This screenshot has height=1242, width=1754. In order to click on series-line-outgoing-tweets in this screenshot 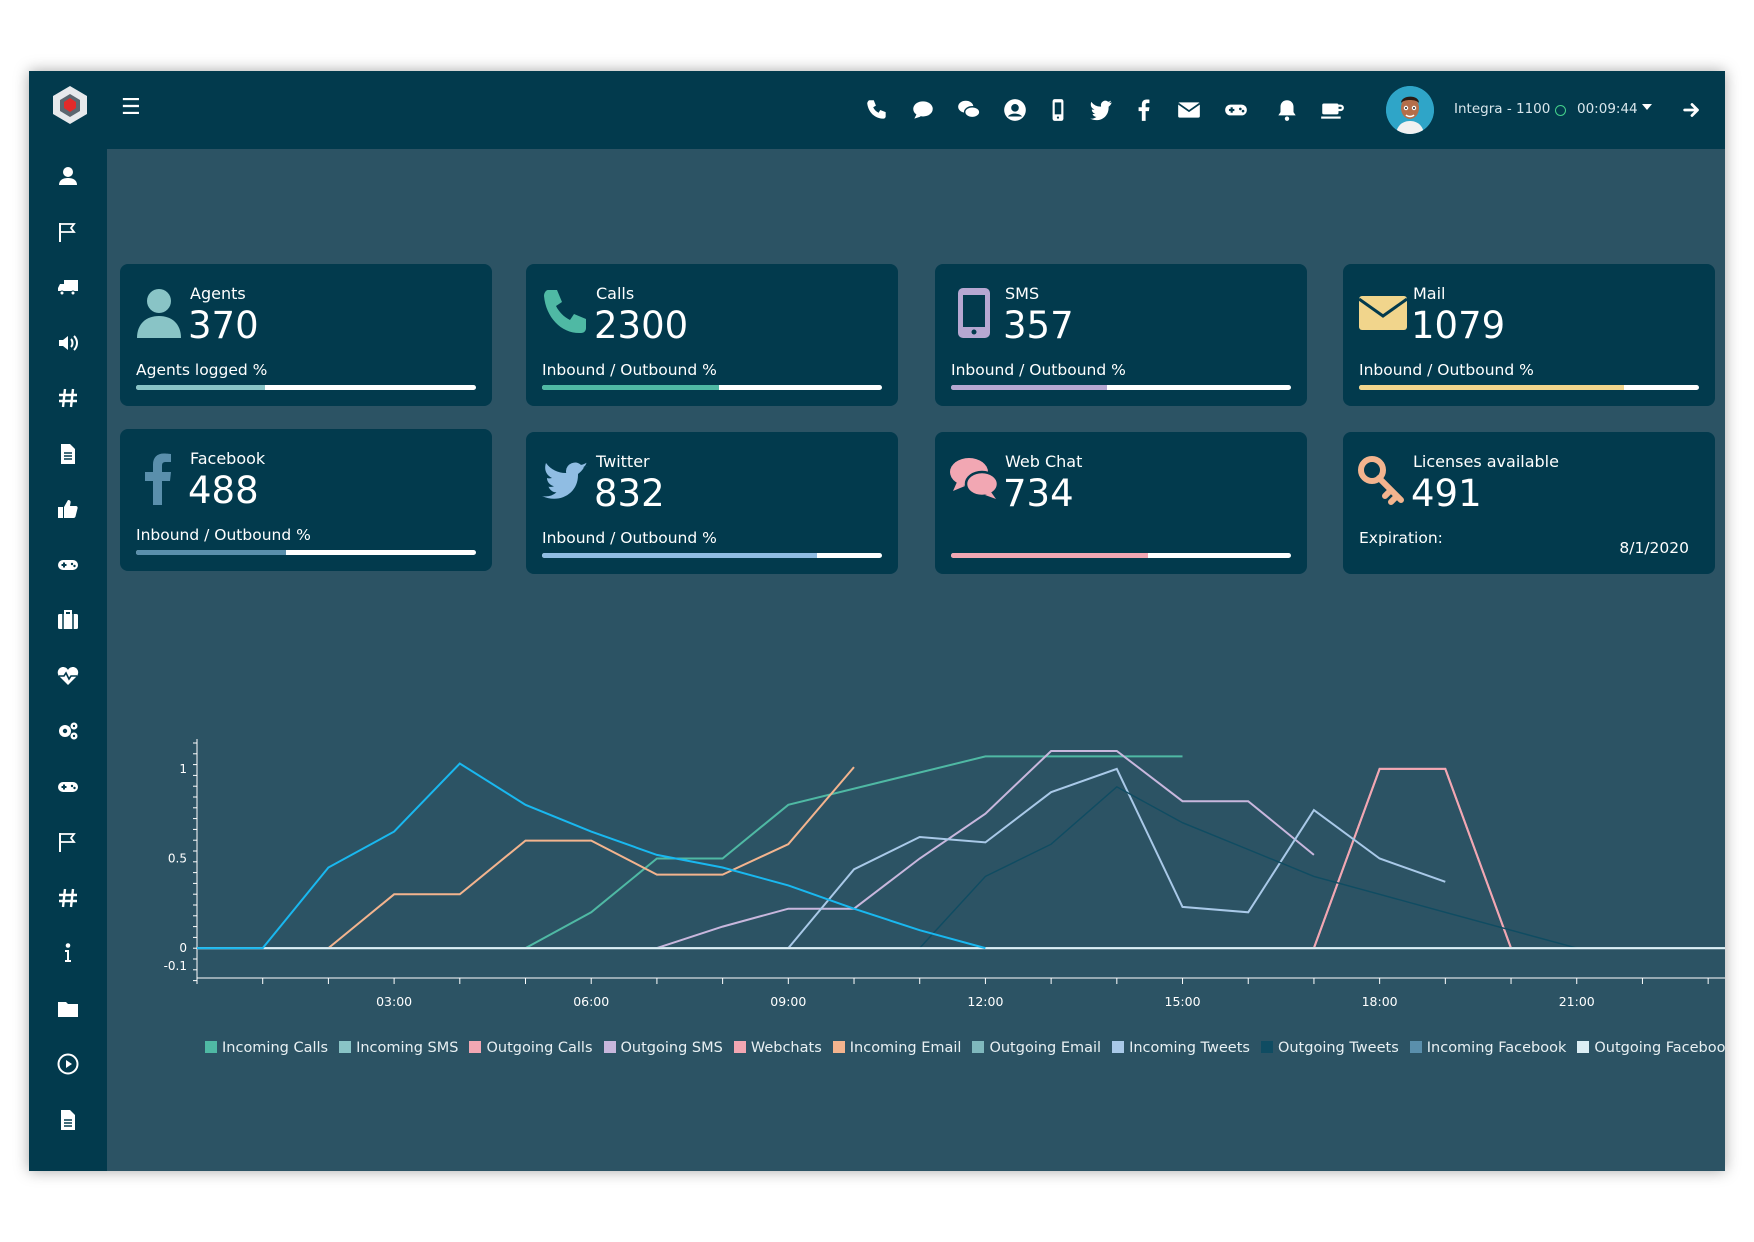, I will do `click(1248, 867)`.